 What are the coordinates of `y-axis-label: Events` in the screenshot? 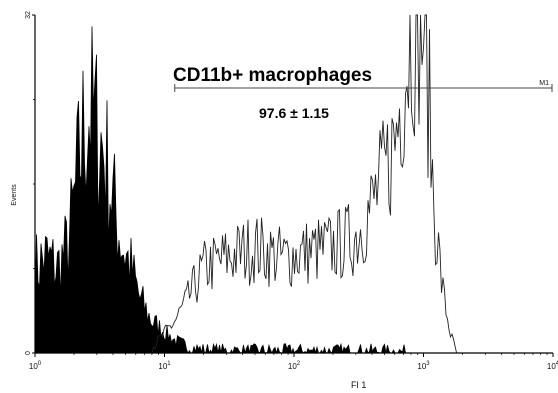 It's located at (14, 195).